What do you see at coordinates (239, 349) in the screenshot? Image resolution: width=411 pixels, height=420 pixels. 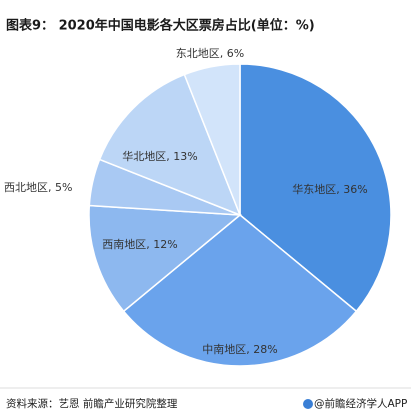 I see `data-label: 中南地区, 28%` at bounding box center [239, 349].